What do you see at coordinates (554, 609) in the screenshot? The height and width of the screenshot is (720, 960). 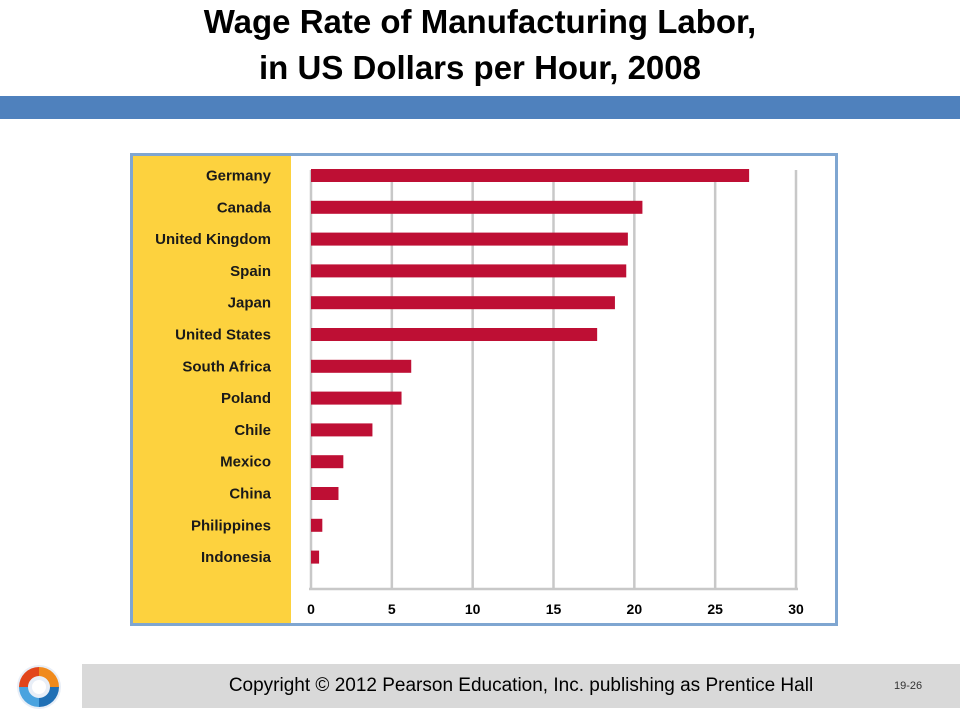 I see `x-tick-label: 15` at bounding box center [554, 609].